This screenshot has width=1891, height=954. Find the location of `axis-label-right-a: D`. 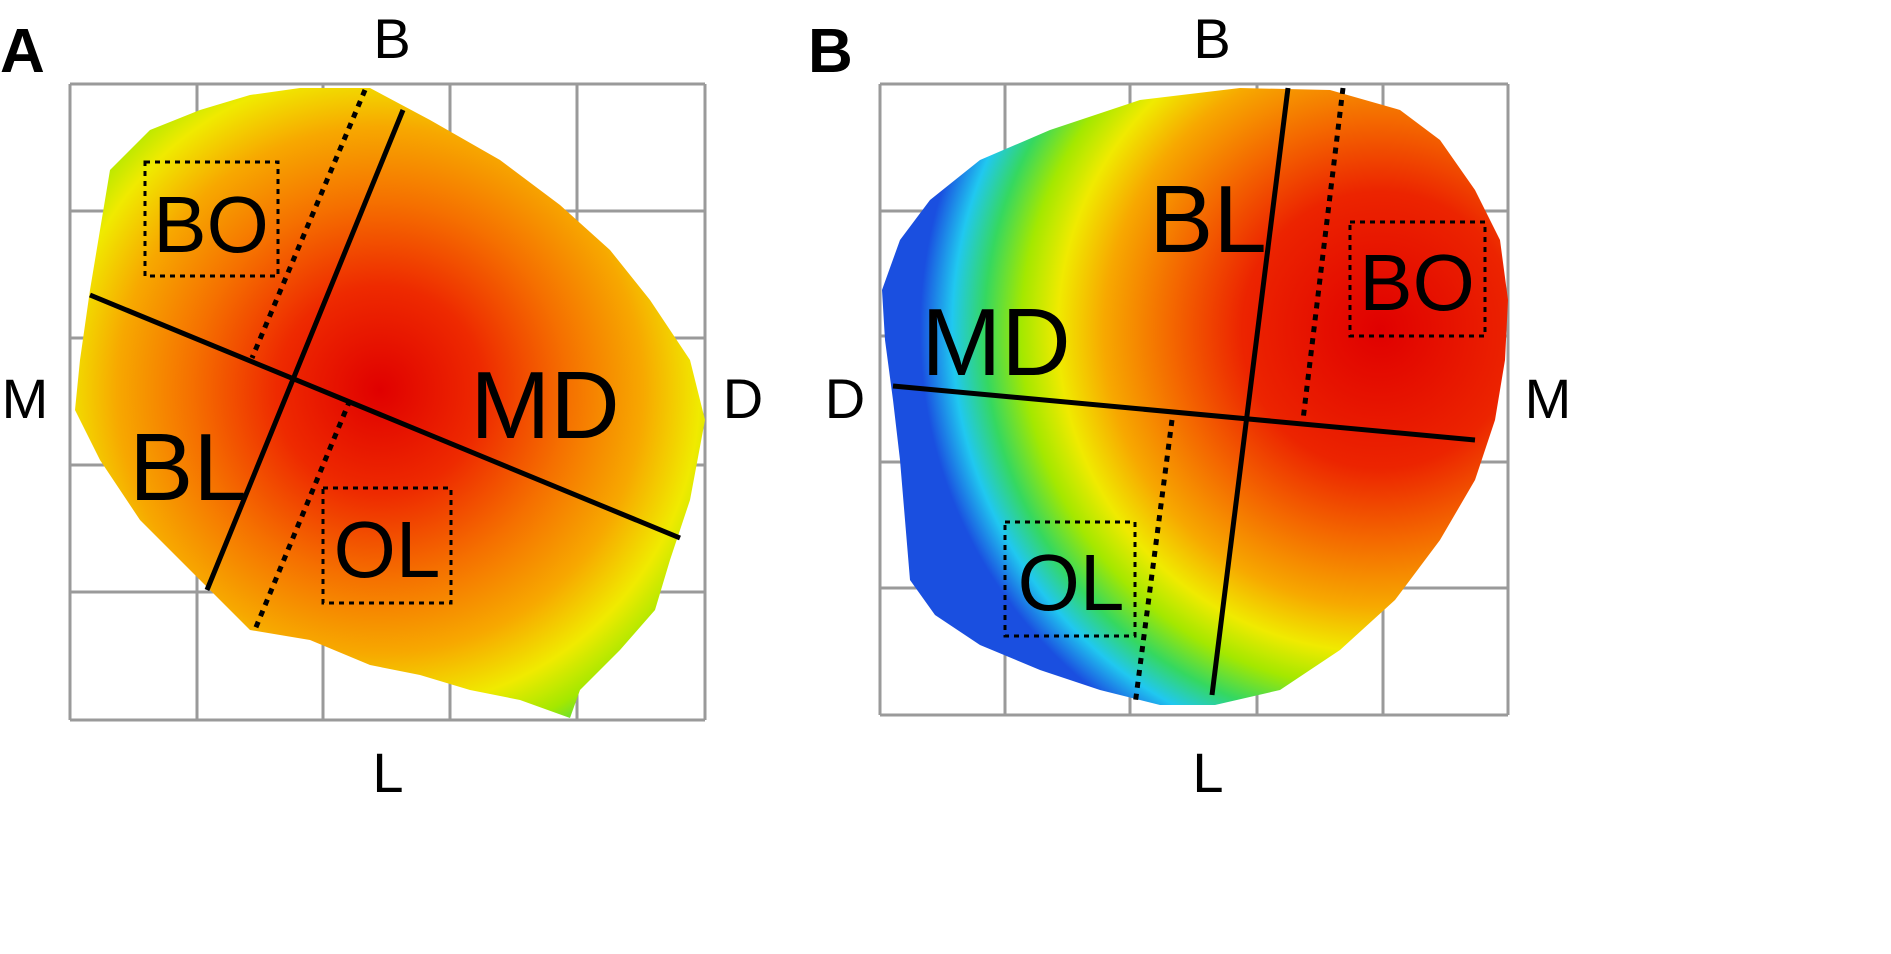

axis-label-right-a: D is located at coordinates (743, 398).